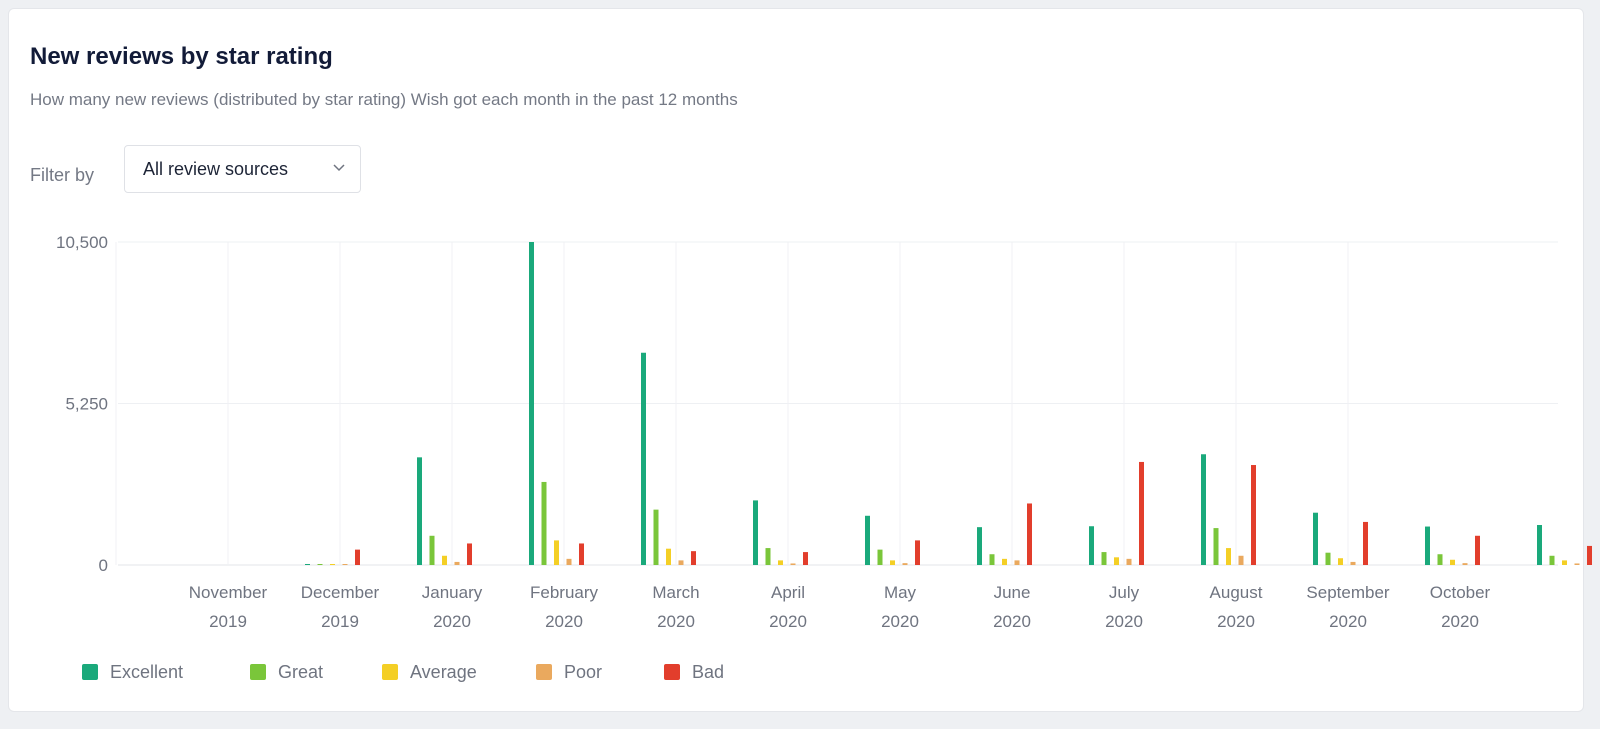  Describe the element at coordinates (1347, 592) in the screenshot. I see `x-tick-label: September` at that location.